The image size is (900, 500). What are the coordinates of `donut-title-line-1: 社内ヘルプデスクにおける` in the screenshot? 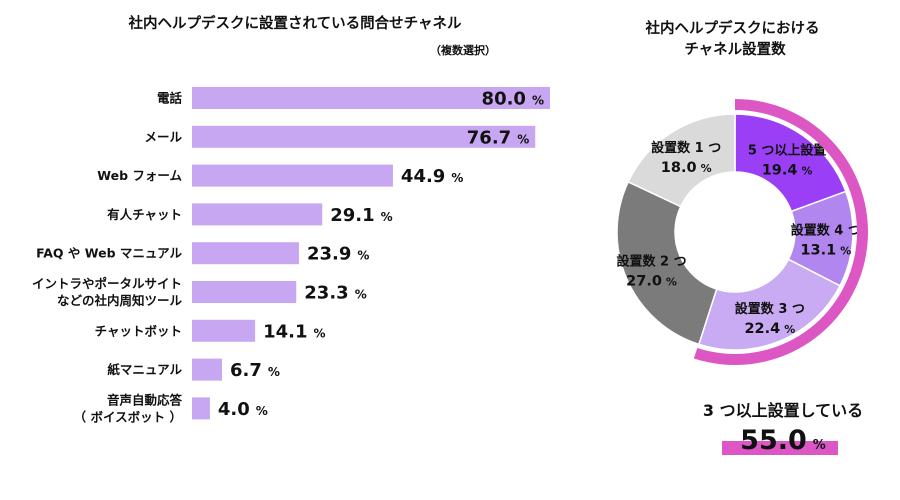 It's located at (731, 28).